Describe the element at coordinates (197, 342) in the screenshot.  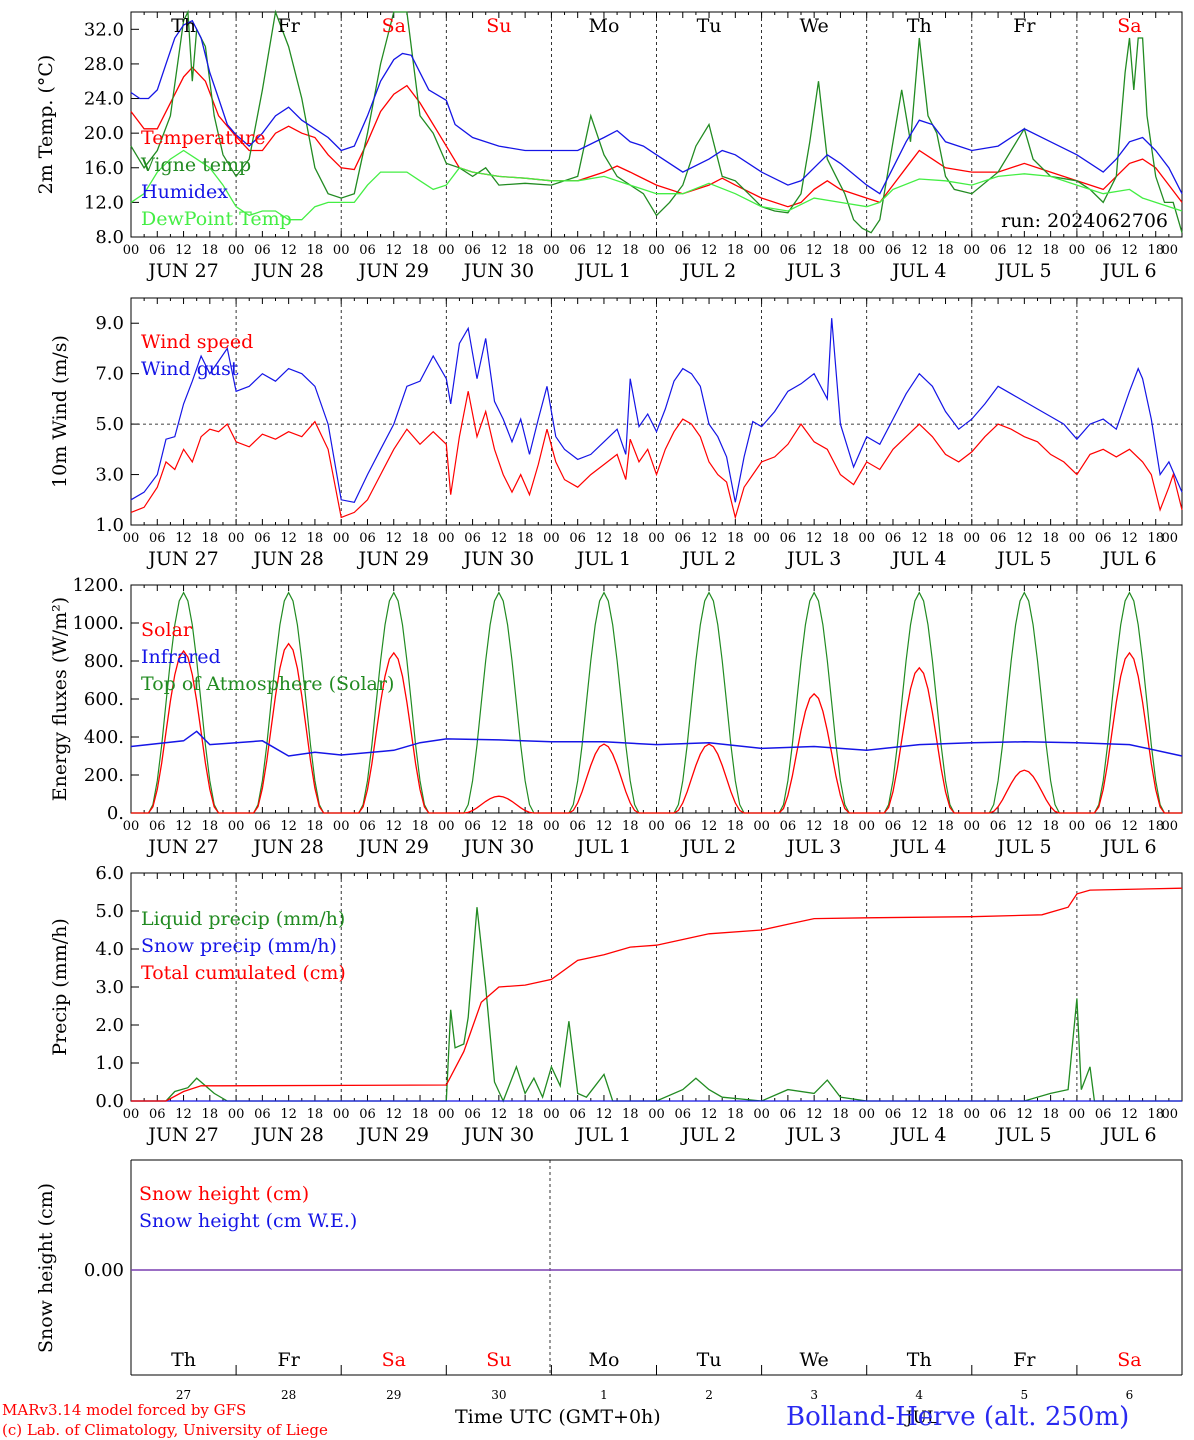
I see `legend-entry: Wind speed` at that location.